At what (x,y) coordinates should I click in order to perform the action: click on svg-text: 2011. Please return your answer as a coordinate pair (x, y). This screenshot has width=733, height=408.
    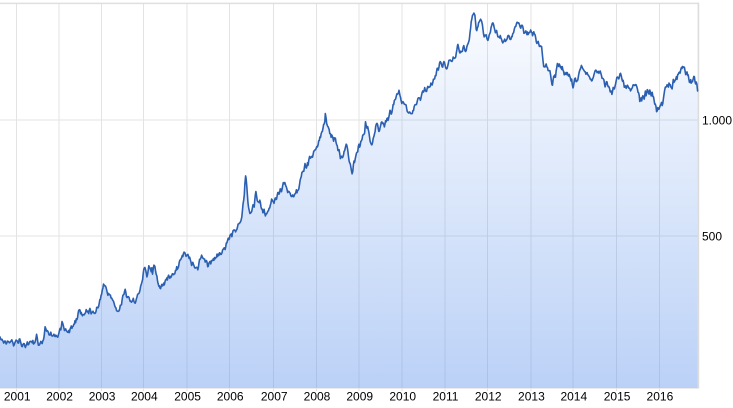
    Looking at the image, I should click on (446, 397).